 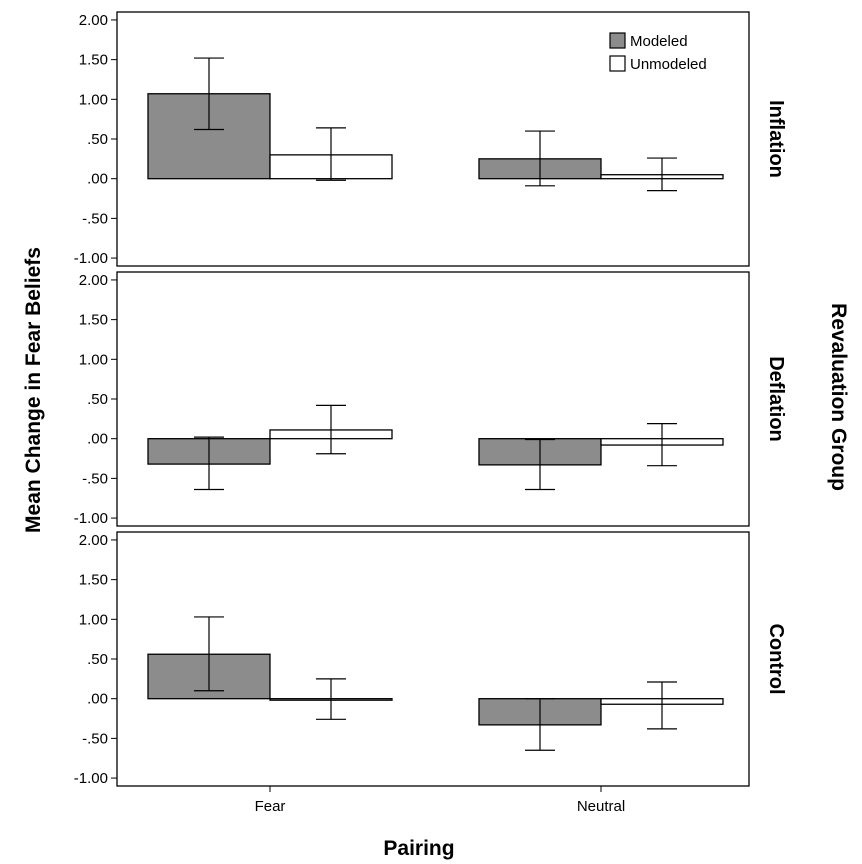 I want to click on legend-label: Unmodeled, so click(x=668, y=64).